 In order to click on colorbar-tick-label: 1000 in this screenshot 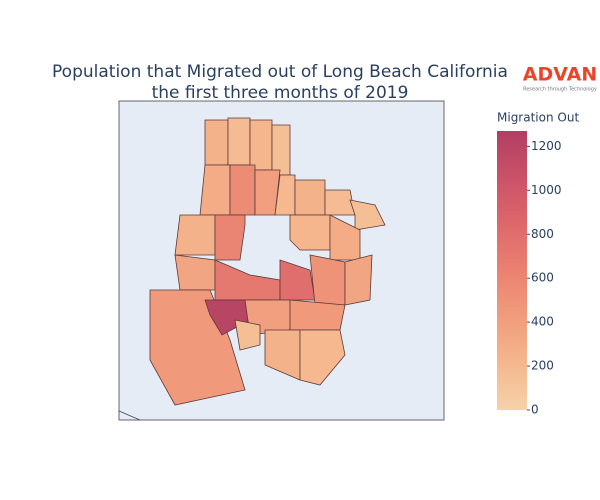, I will do `click(546, 190)`.